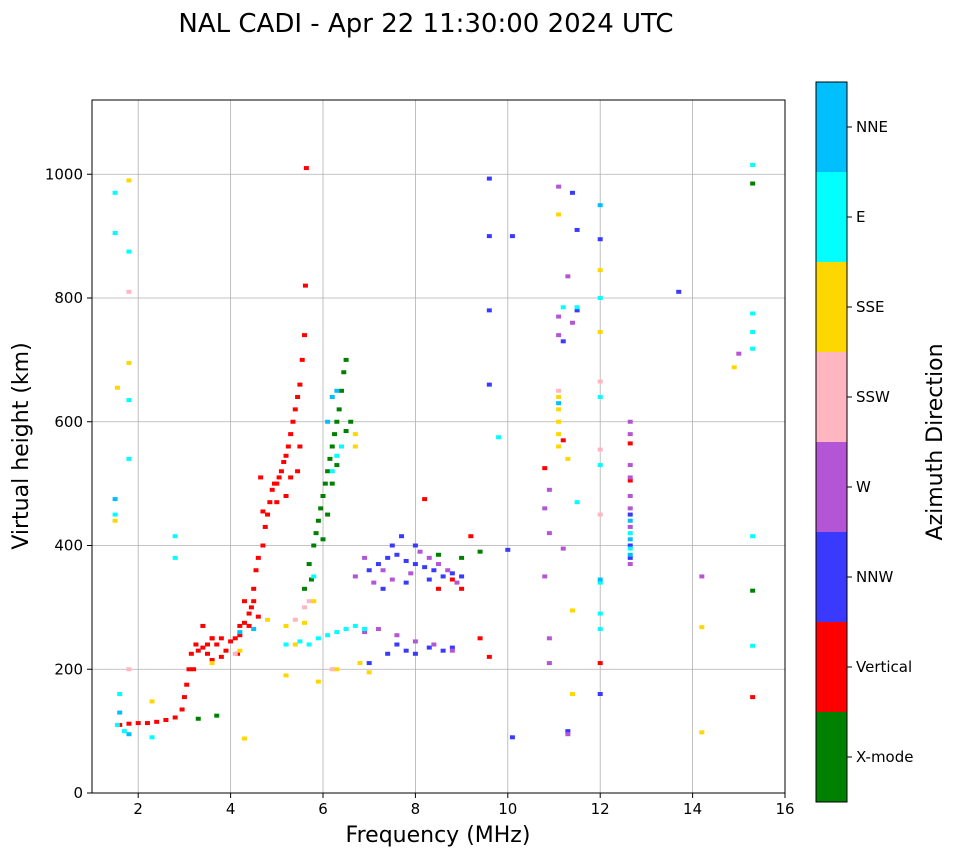  I want to click on y-tick-label: 800, so click(68, 298).